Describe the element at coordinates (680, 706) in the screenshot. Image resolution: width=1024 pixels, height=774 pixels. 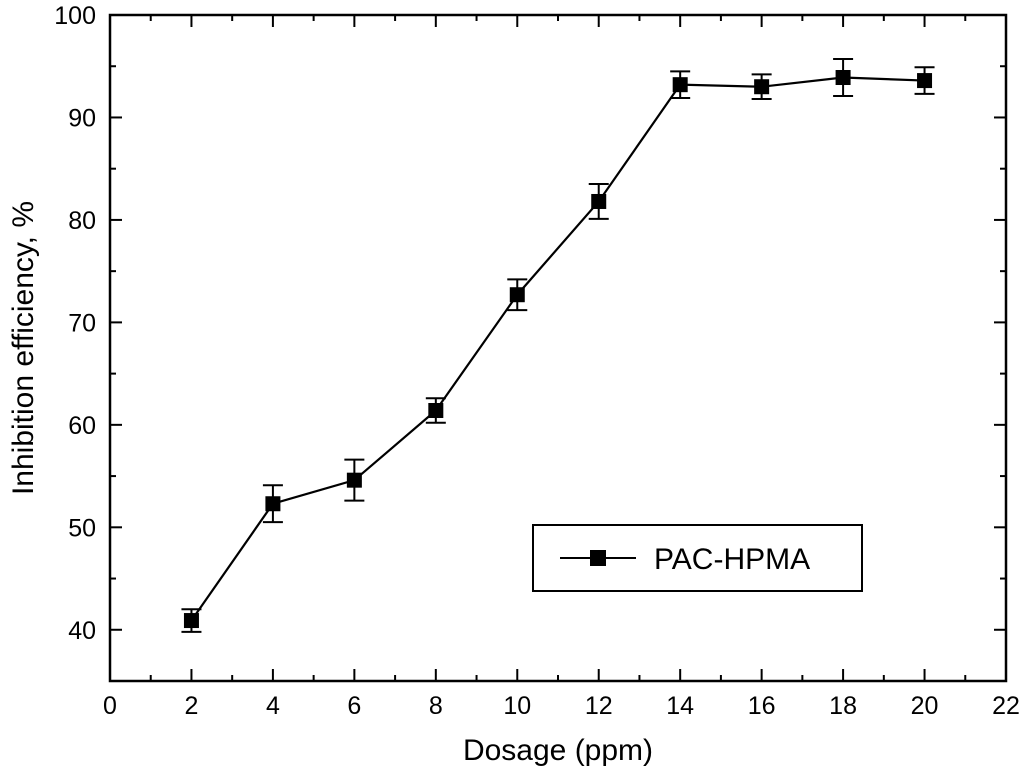
I see `x-tick-label: 14` at that location.